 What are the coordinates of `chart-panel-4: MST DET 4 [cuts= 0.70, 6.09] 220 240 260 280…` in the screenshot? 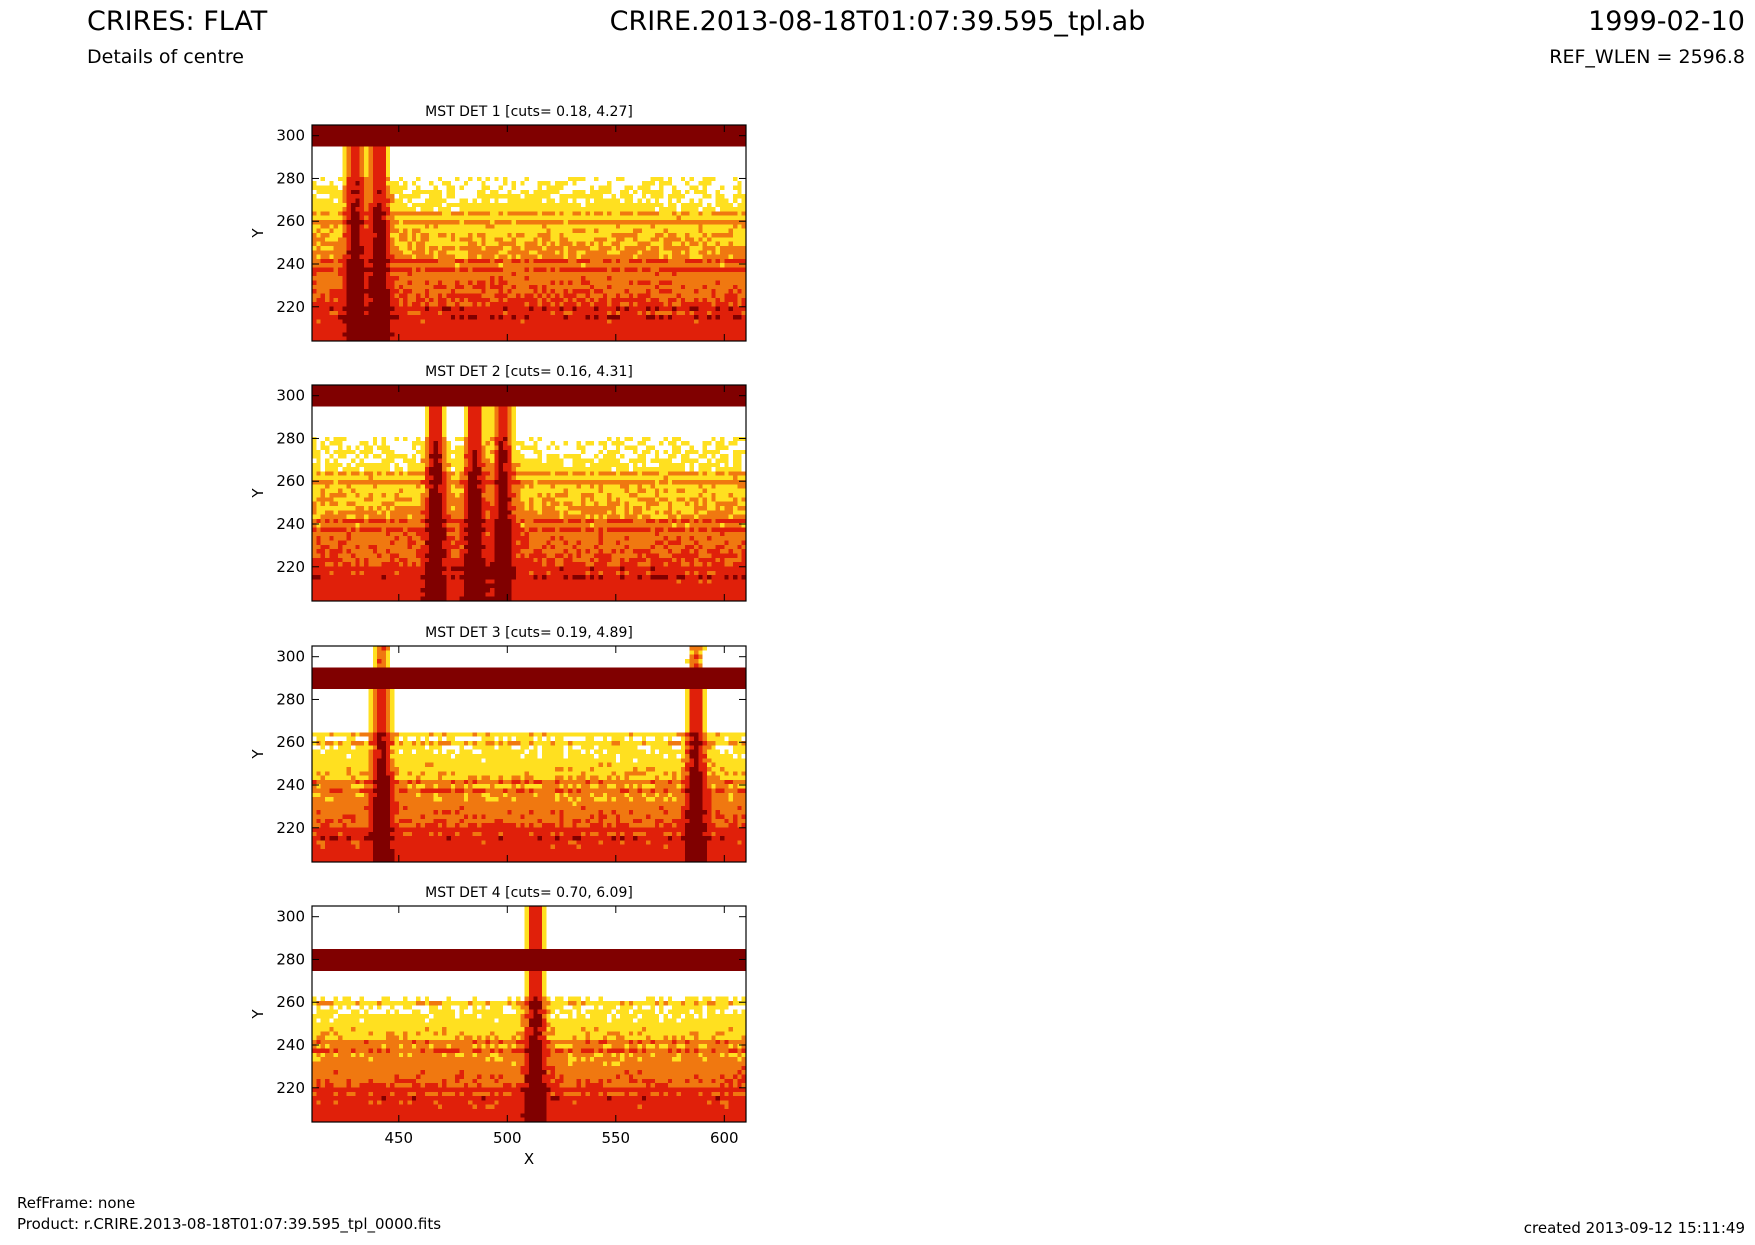 It's located at (497, 1026).